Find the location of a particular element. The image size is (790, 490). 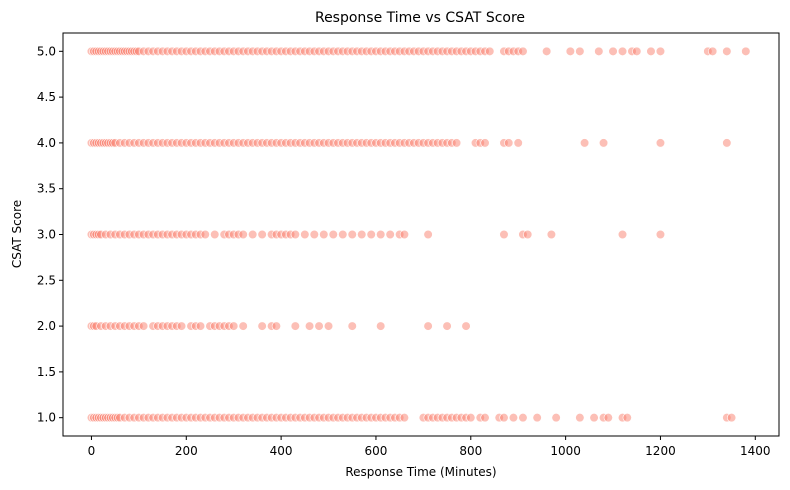

x-tick-label: 200 is located at coordinates (186, 451).